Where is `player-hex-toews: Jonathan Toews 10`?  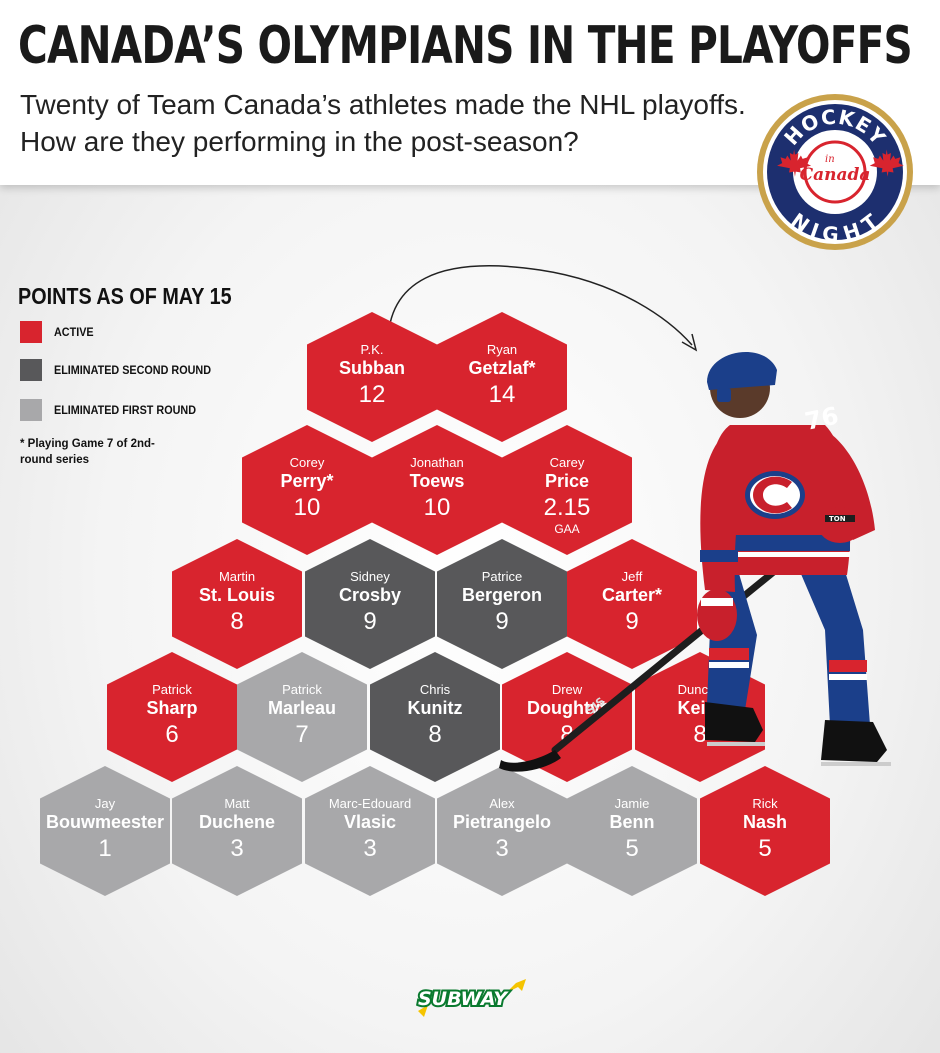
player-hex-toews: Jonathan Toews 10 is located at coordinates (437, 490).